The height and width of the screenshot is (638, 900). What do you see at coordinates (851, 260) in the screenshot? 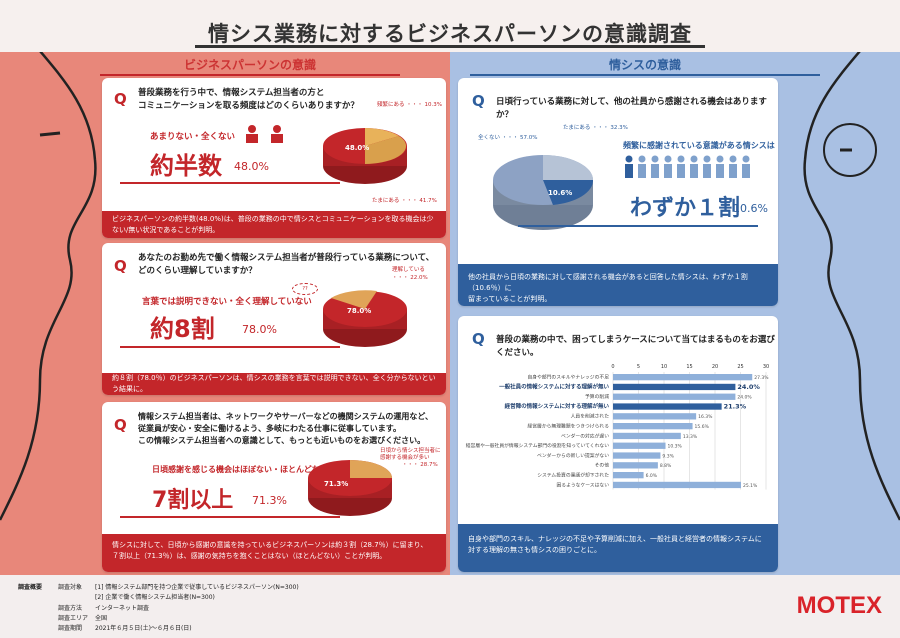
I see `face-profile-right-illustration` at bounding box center [851, 260].